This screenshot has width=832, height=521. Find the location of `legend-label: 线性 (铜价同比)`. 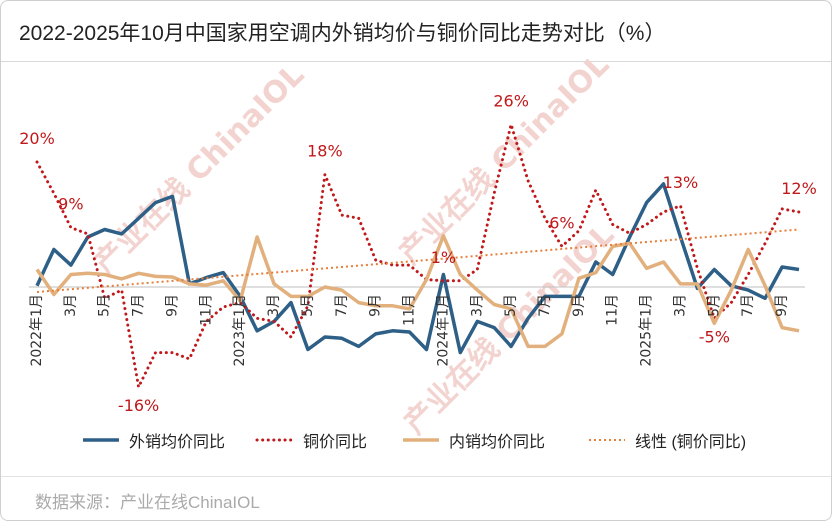

legend-label: 线性 (铜价同比) is located at coordinates (691, 442).